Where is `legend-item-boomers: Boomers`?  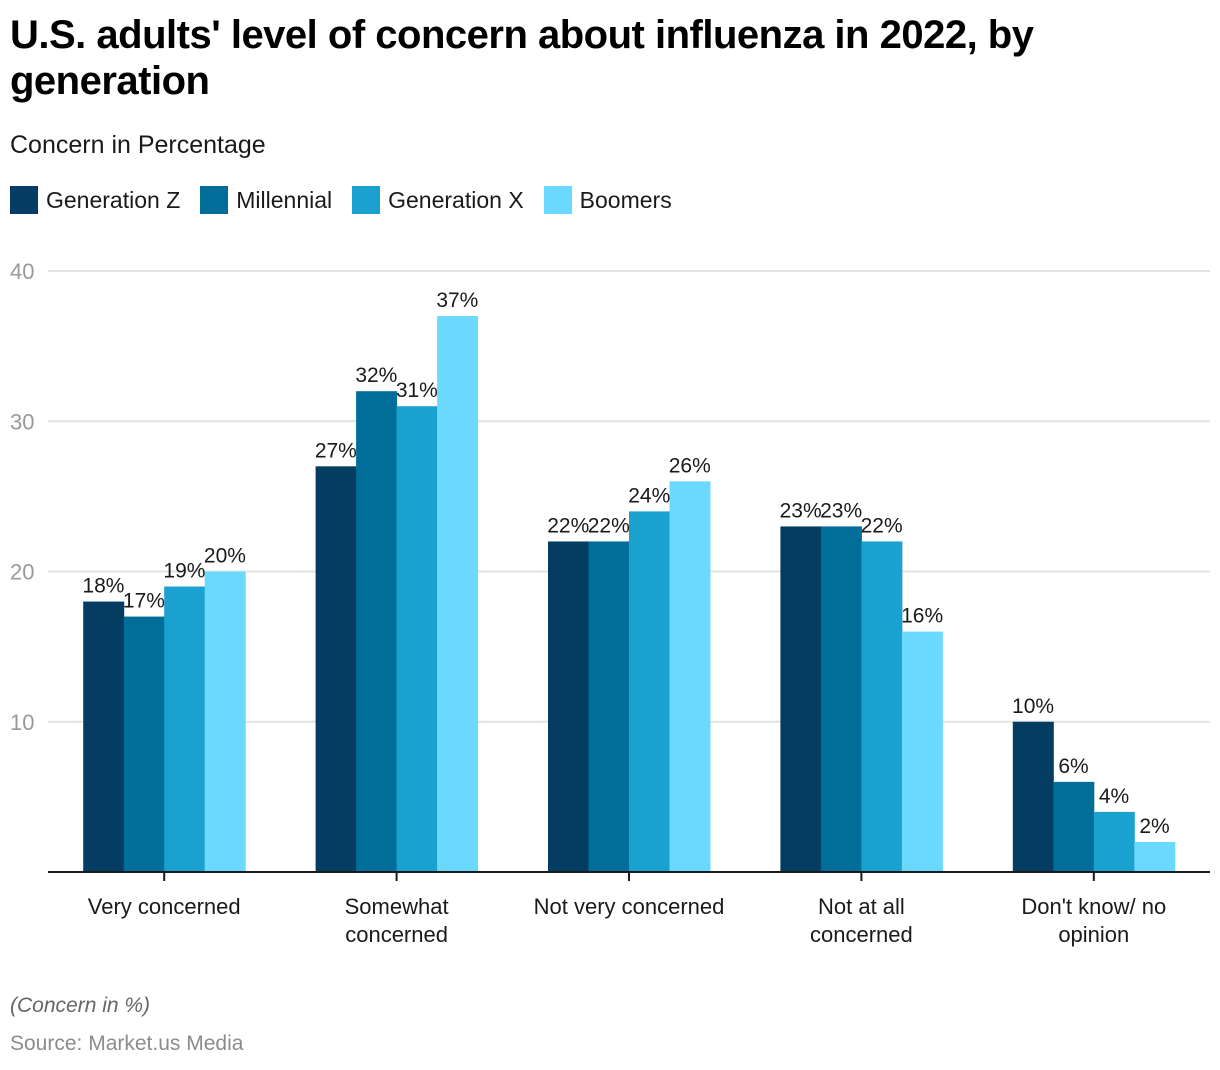 legend-item-boomers: Boomers is located at coordinates (607, 200).